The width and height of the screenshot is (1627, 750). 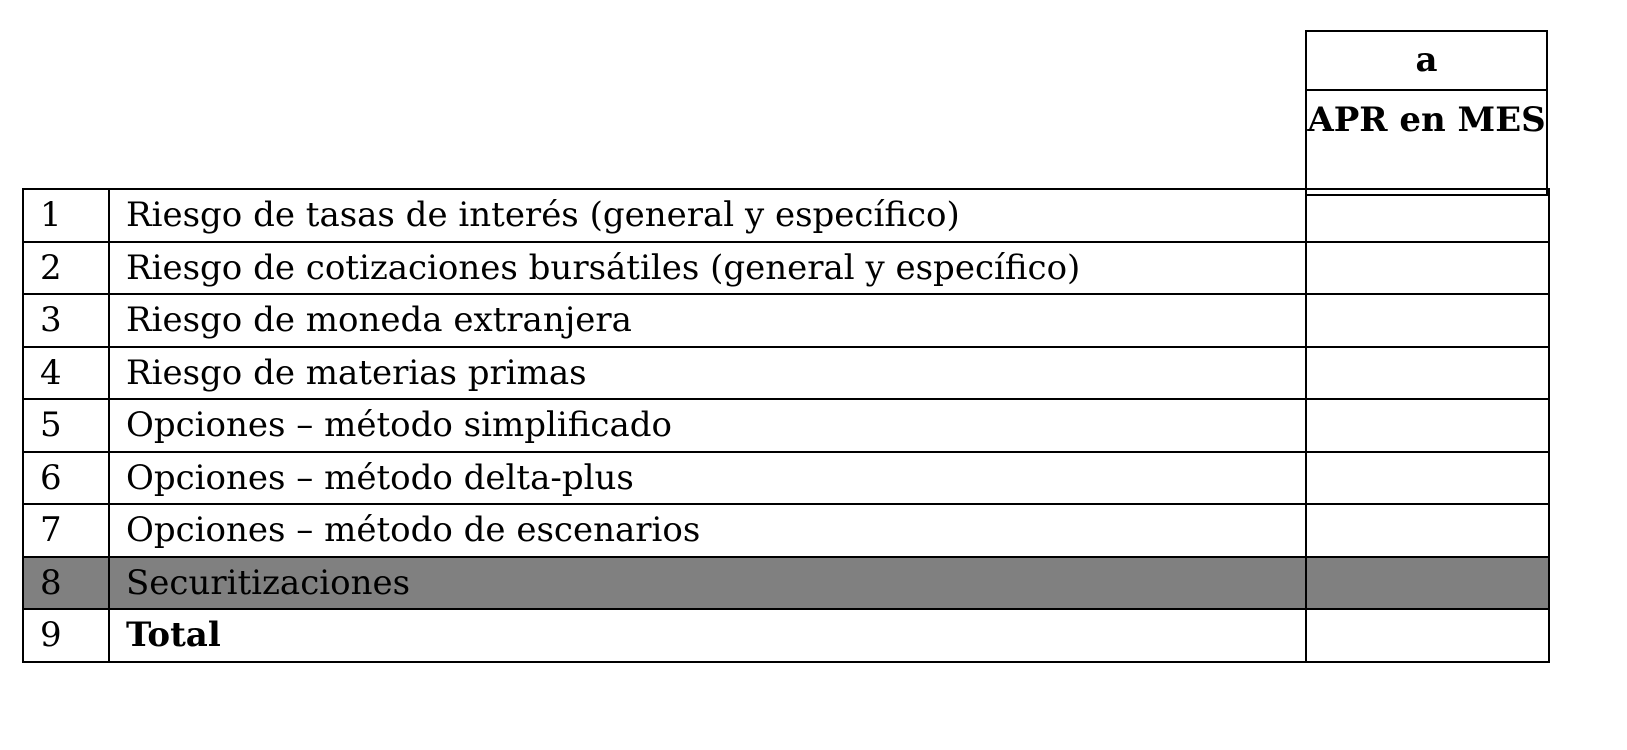 I want to click on row-number: 2, so click(x=66, y=267).